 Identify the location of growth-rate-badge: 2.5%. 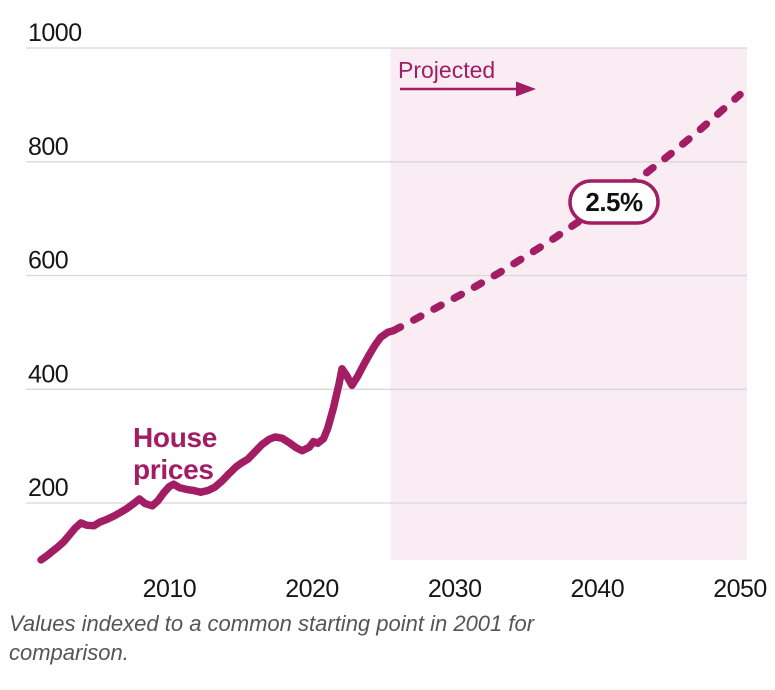
(614, 202).